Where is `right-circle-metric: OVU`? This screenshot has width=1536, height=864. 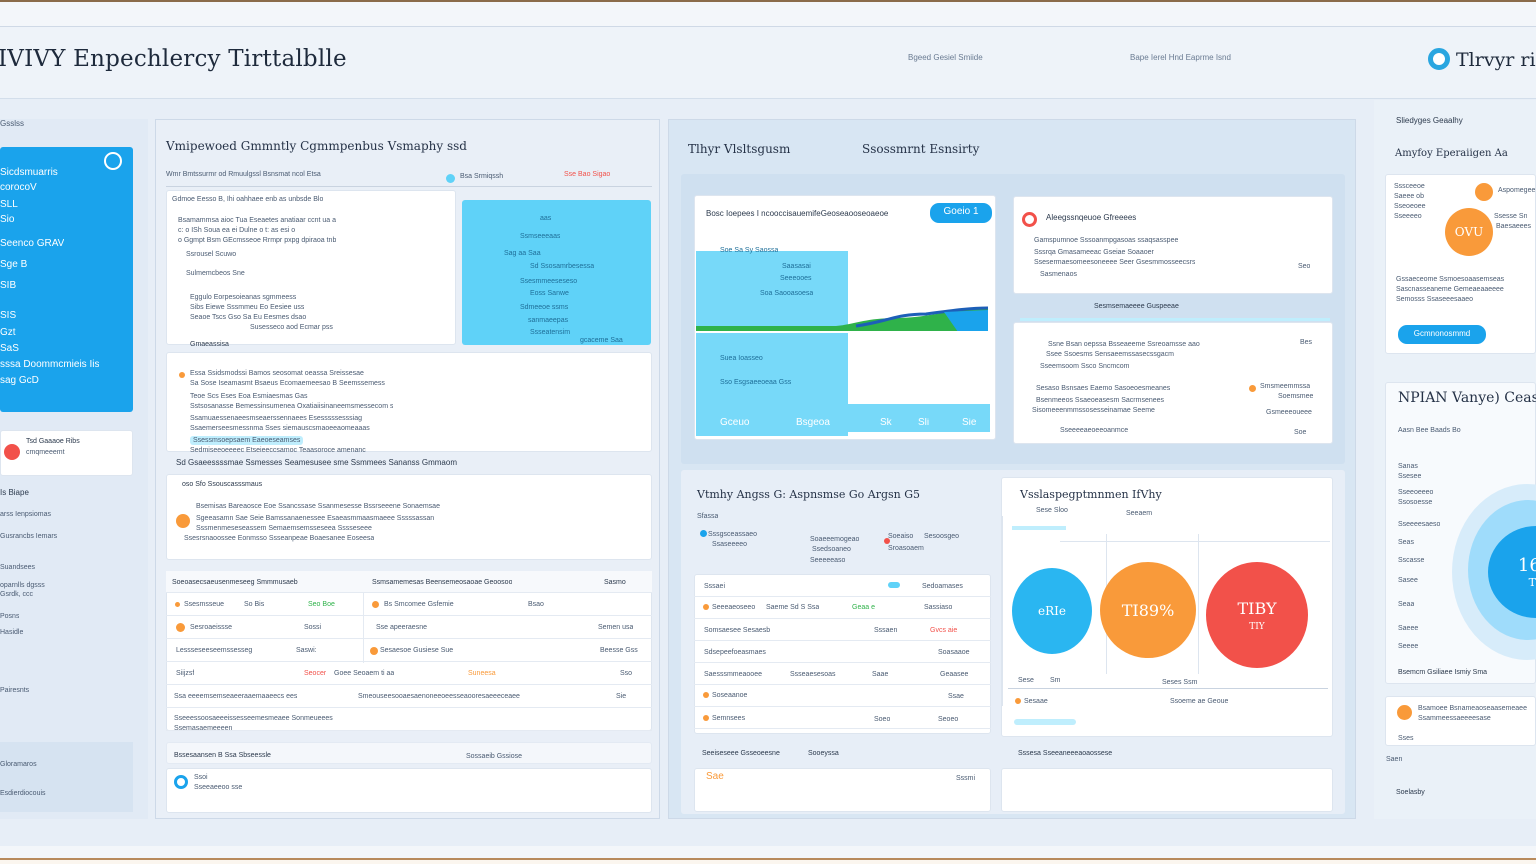 right-circle-metric: OVU is located at coordinates (1469, 232).